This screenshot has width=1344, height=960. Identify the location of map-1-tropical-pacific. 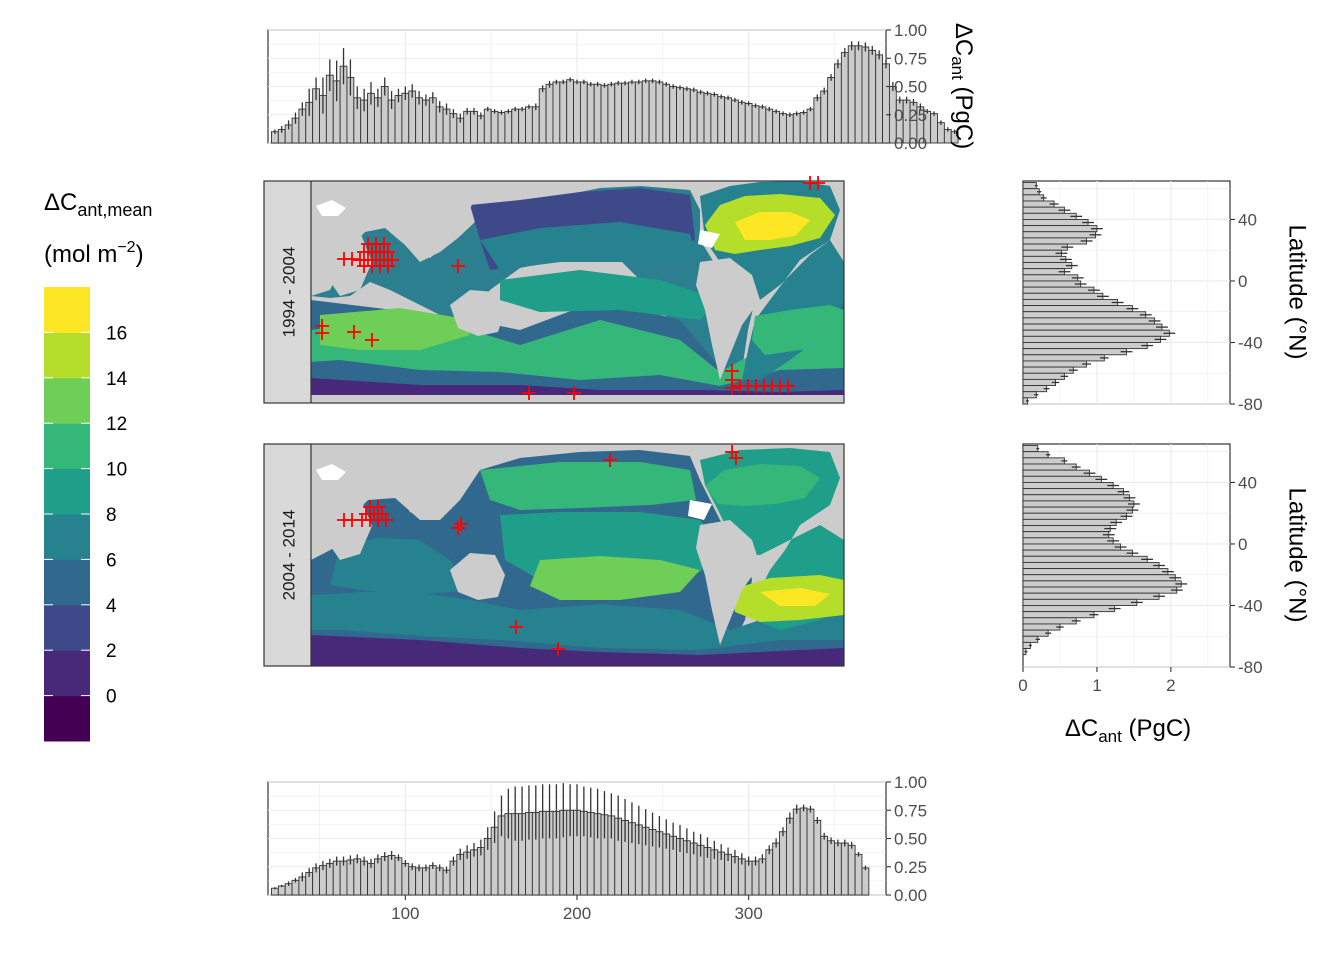
(610, 295).